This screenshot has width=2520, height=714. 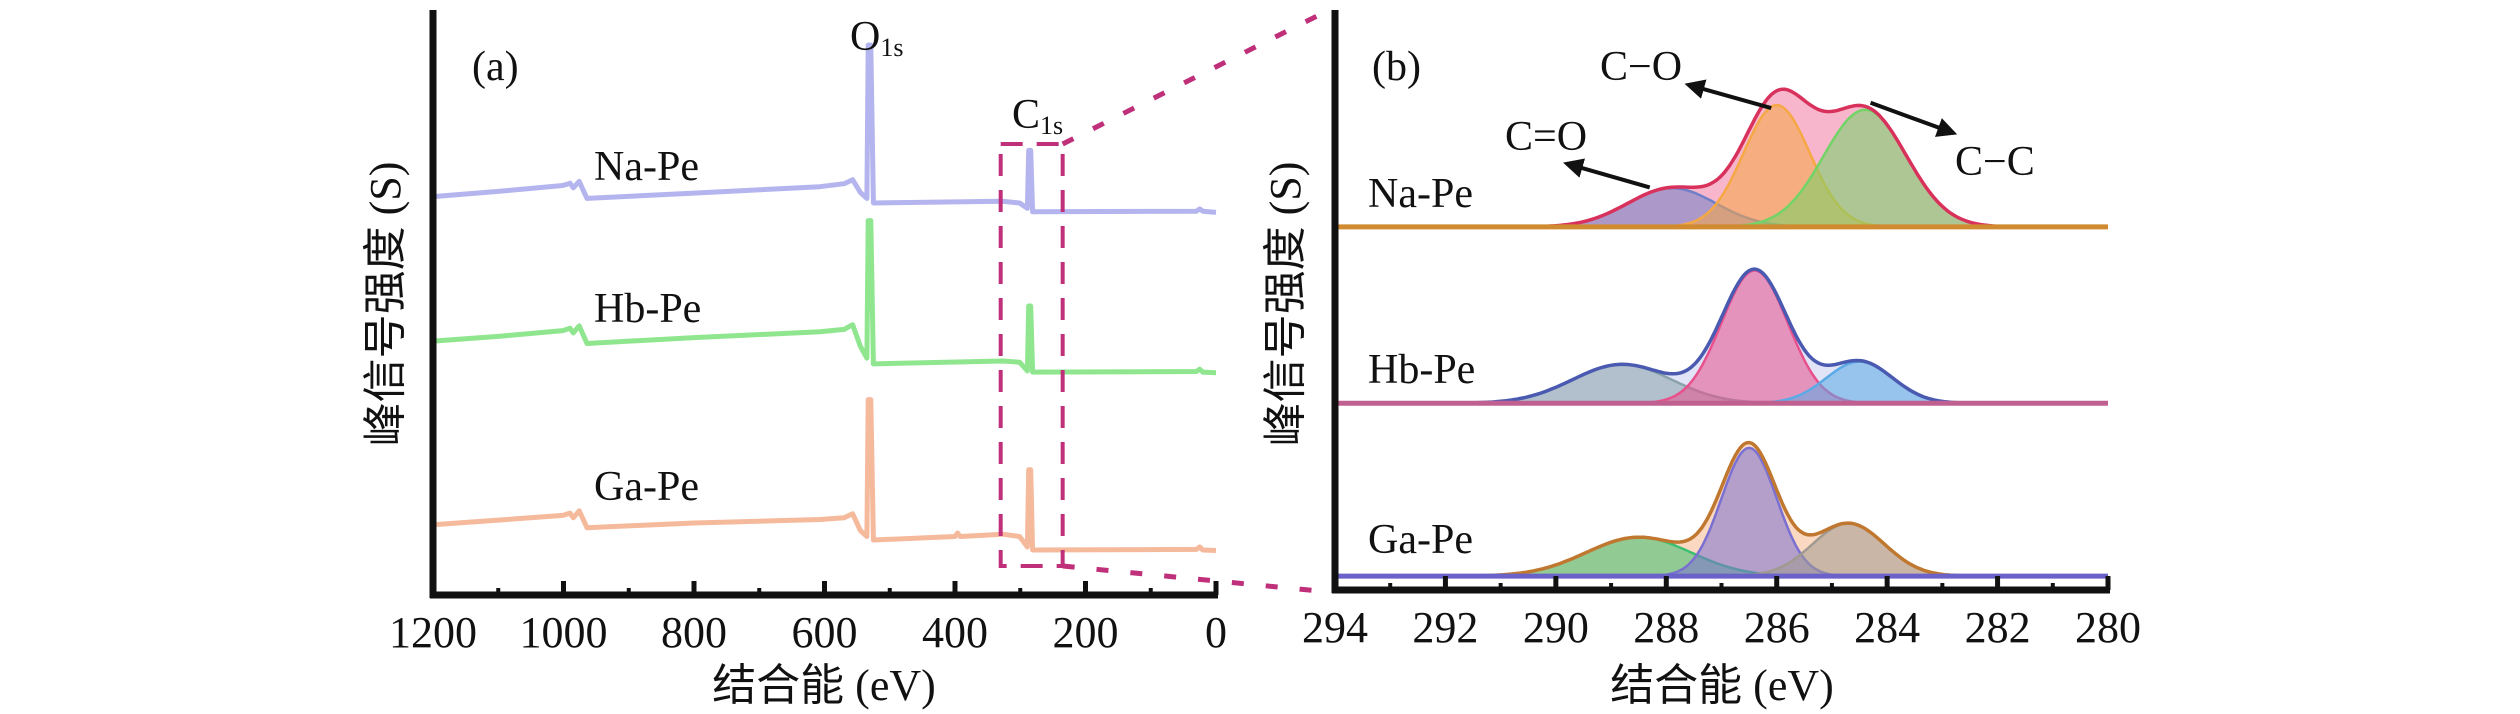 I want to click on x-tick-label: 1200, so click(x=433, y=632).